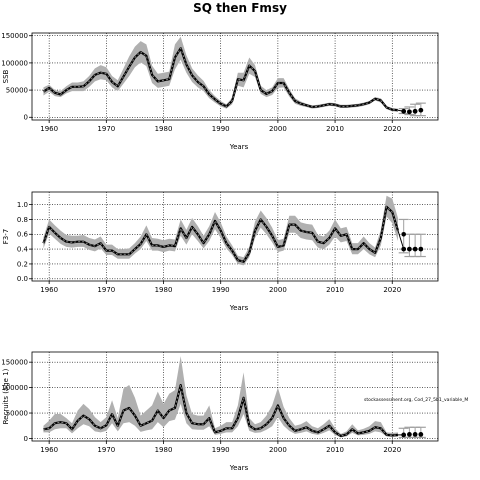 This screenshot has width=480, height=480. Describe the element at coordinates (22, 220) in the screenshot. I see `y-tick-label: 0.8` at that location.